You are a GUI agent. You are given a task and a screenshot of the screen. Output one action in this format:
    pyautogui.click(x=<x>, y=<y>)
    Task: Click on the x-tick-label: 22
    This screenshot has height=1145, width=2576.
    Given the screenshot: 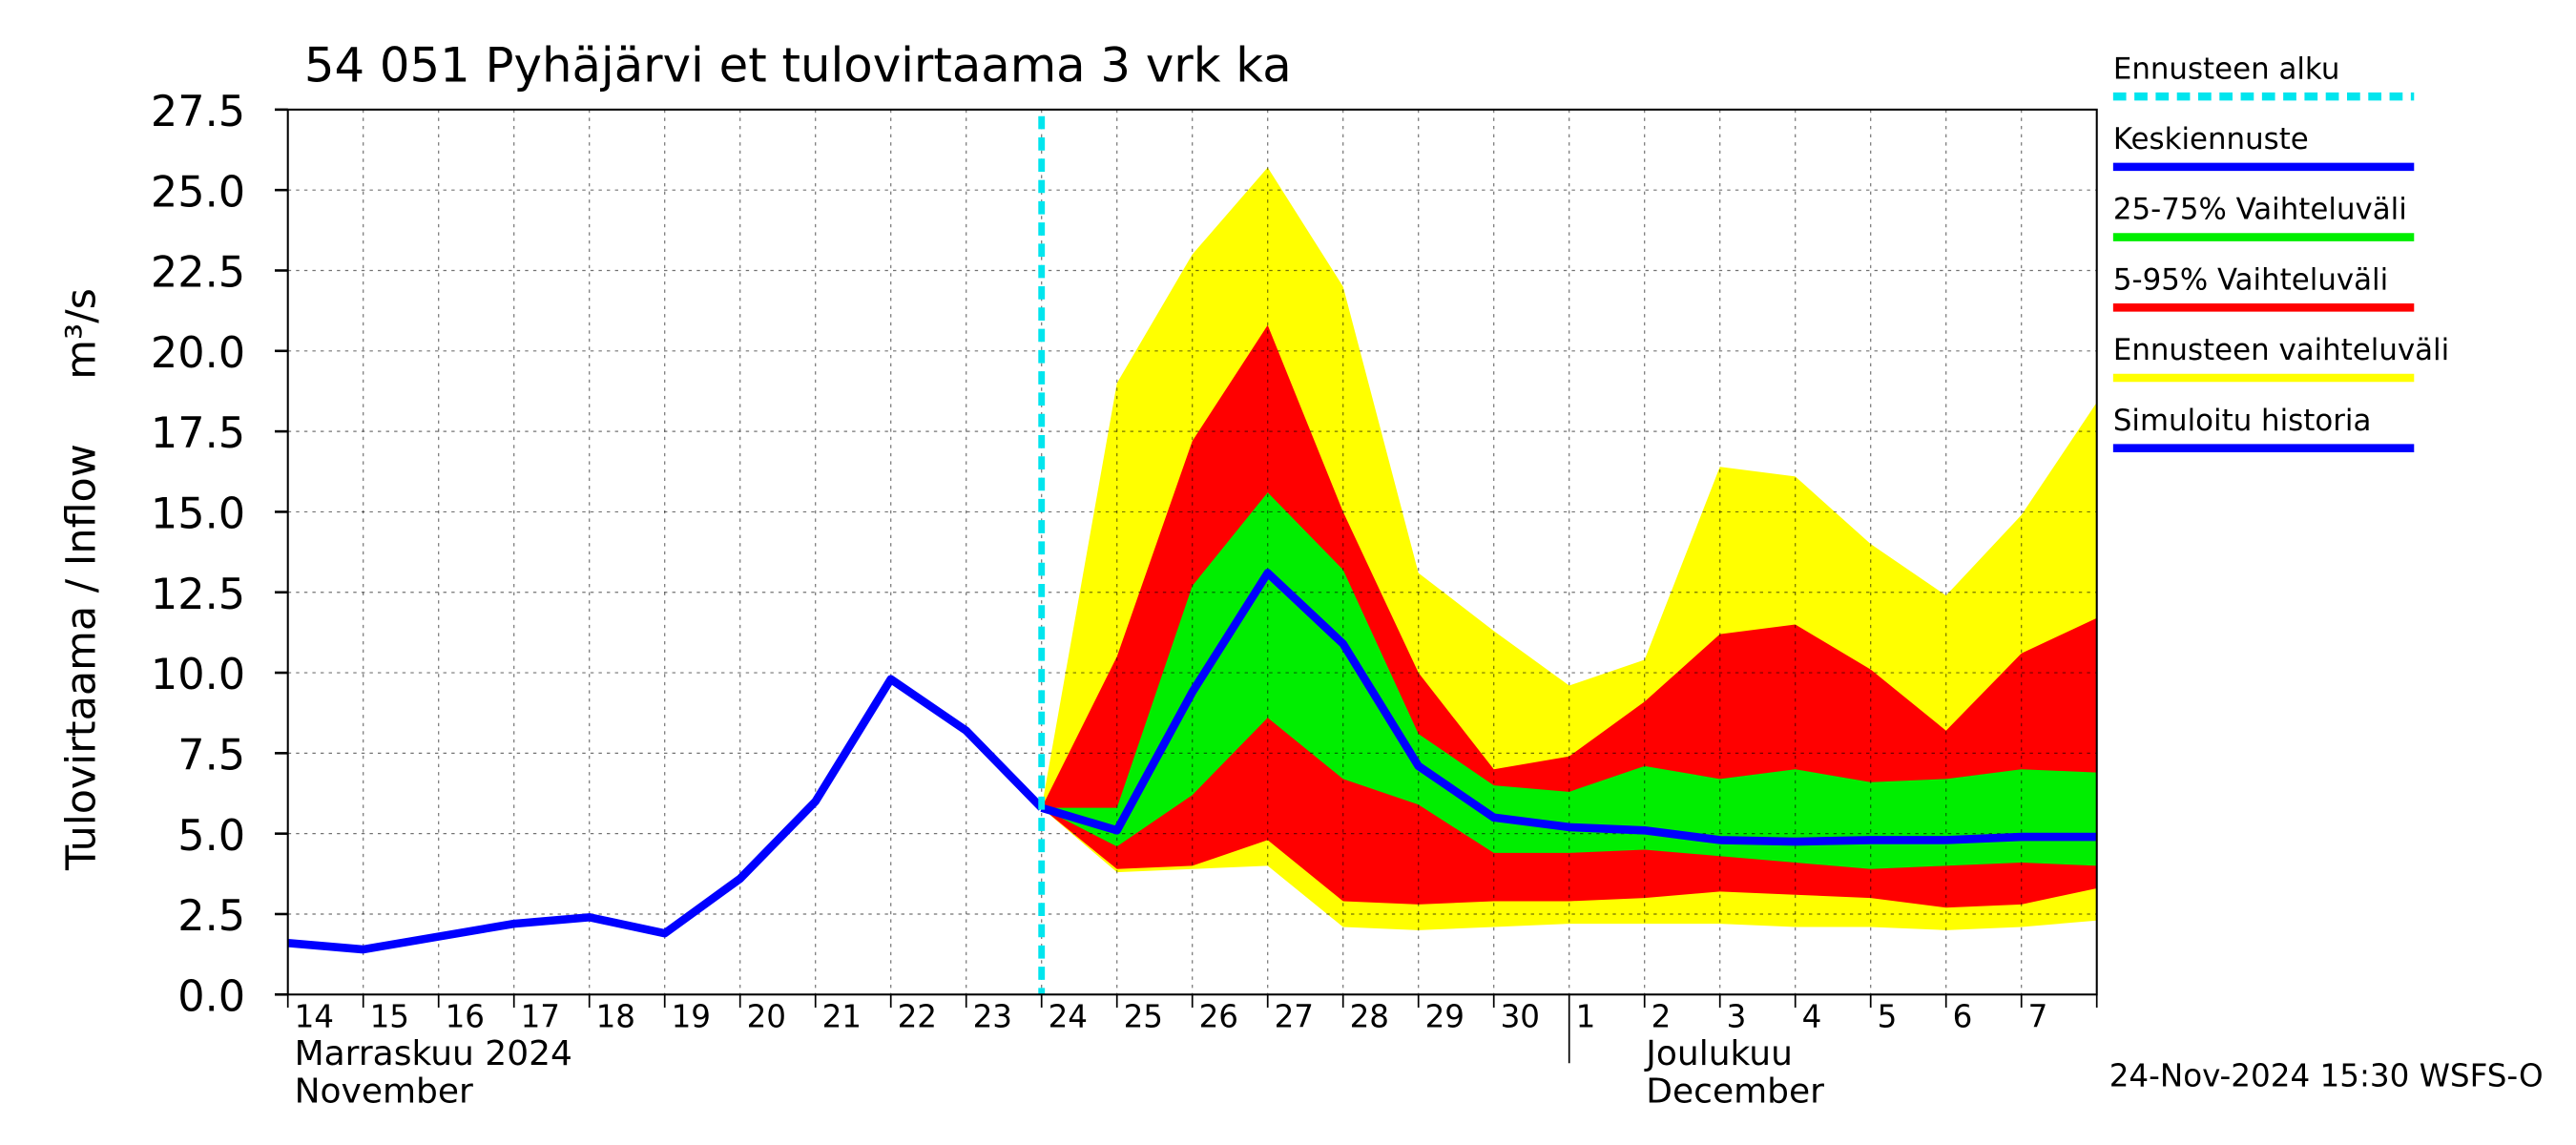 What is the action you would take?
    pyautogui.click(x=917, y=1017)
    